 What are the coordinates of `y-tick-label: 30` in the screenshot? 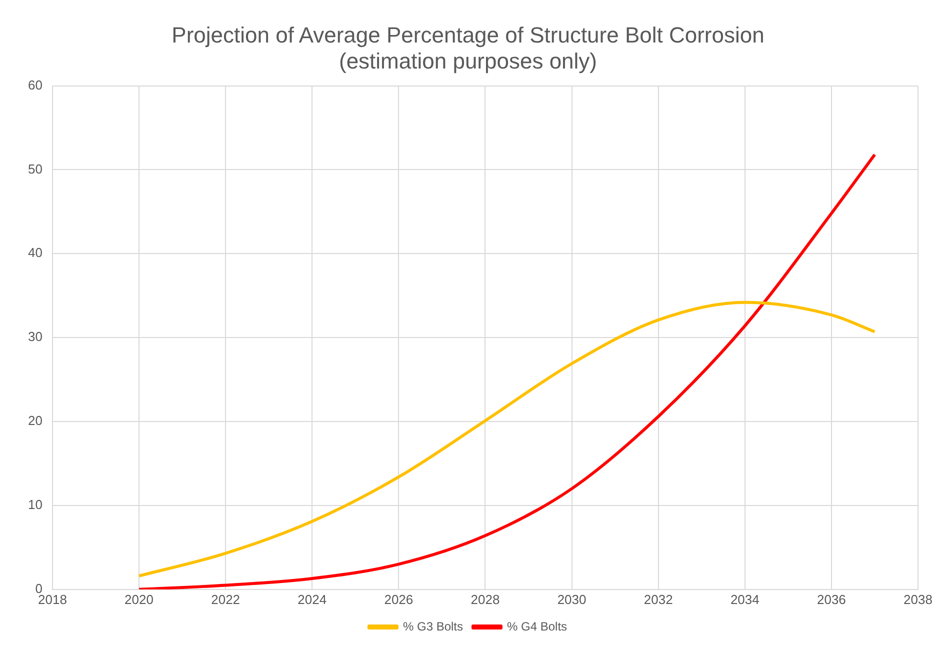 It's located at (35, 336).